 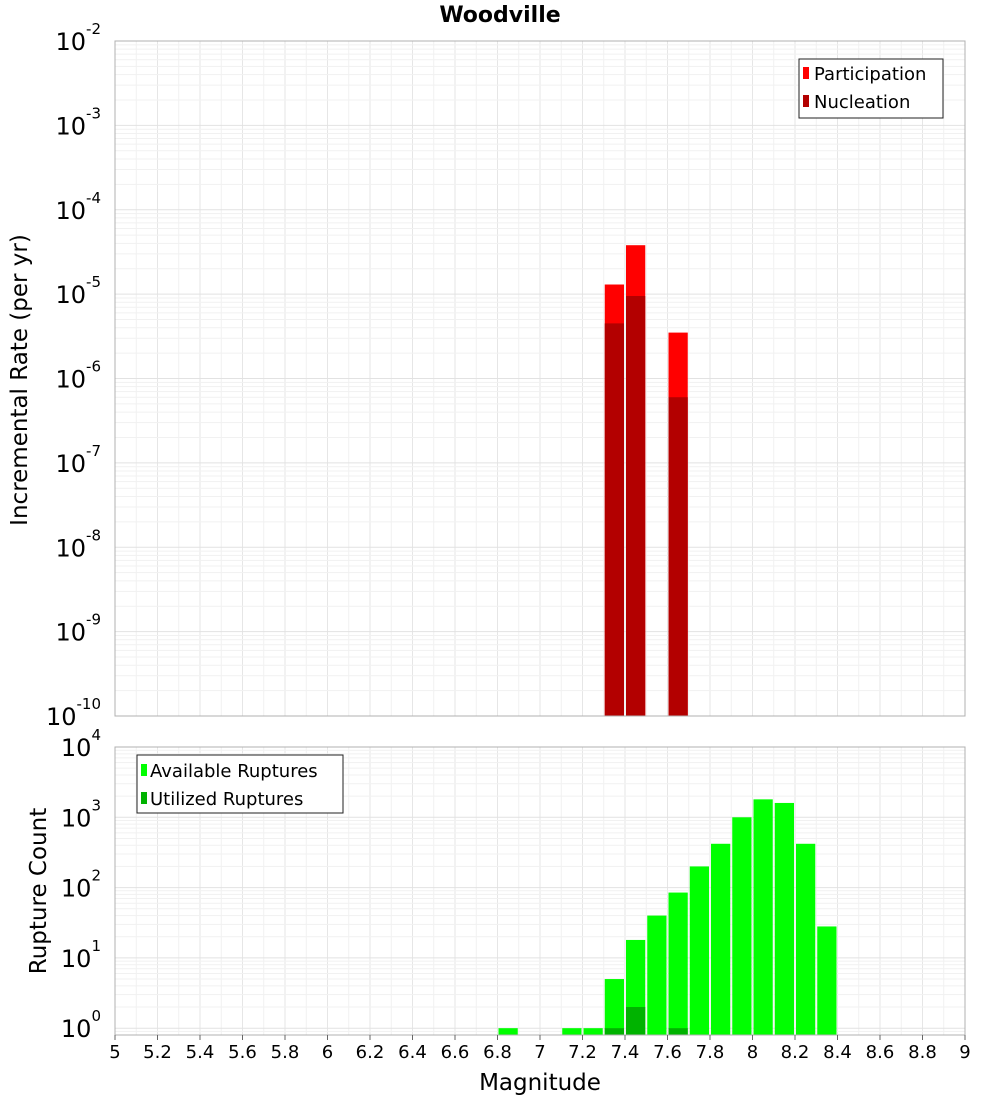 I want to click on x-tick-label: 6.2, so click(x=370, y=1052).